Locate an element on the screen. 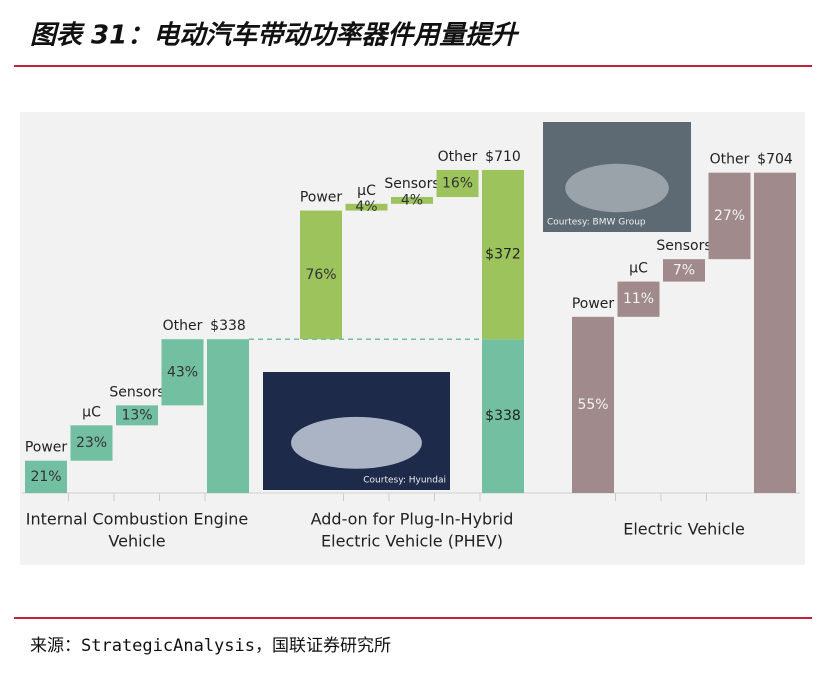 The height and width of the screenshot is (684, 828). group-label: Electric Vehicle (PHEV) is located at coordinates (412, 541).